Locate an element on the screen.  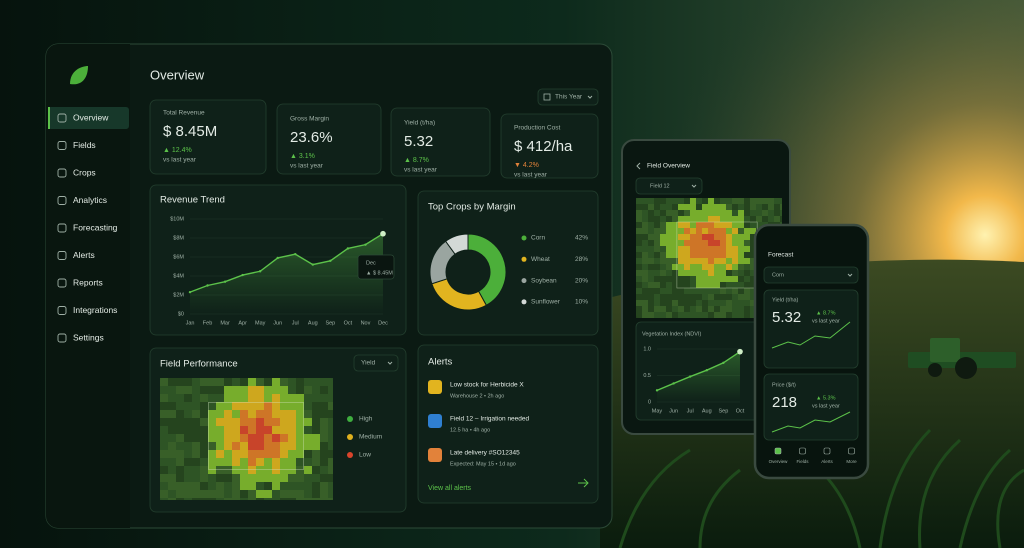
nav-label: Overview is located at coordinates (779, 461).